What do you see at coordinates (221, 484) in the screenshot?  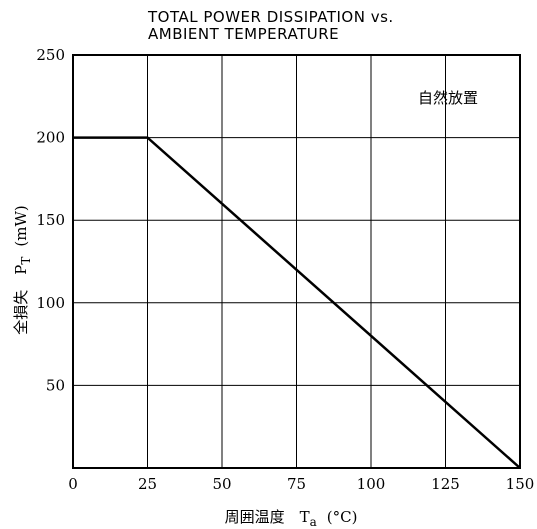 I see `x-tick-label: 50` at bounding box center [221, 484].